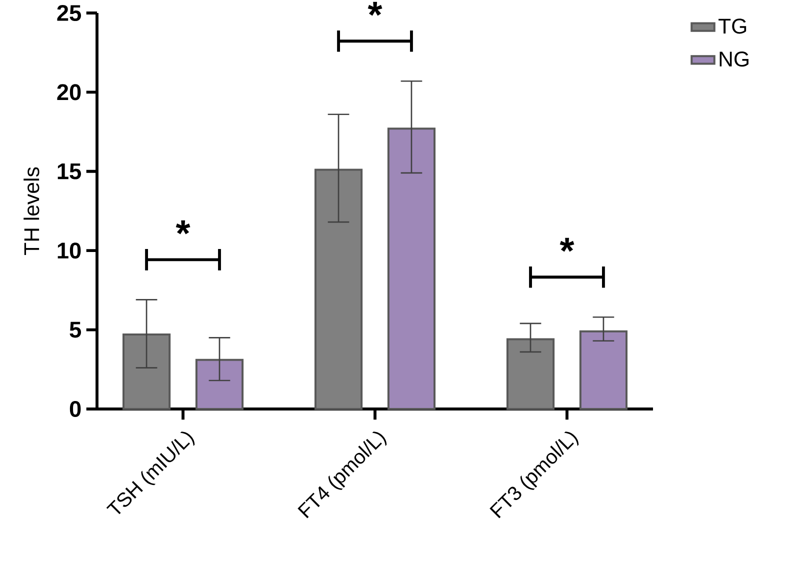 Image resolution: width=800 pixels, height=567 pixels. I want to click on y-tick-label: 25, so click(69, 13).